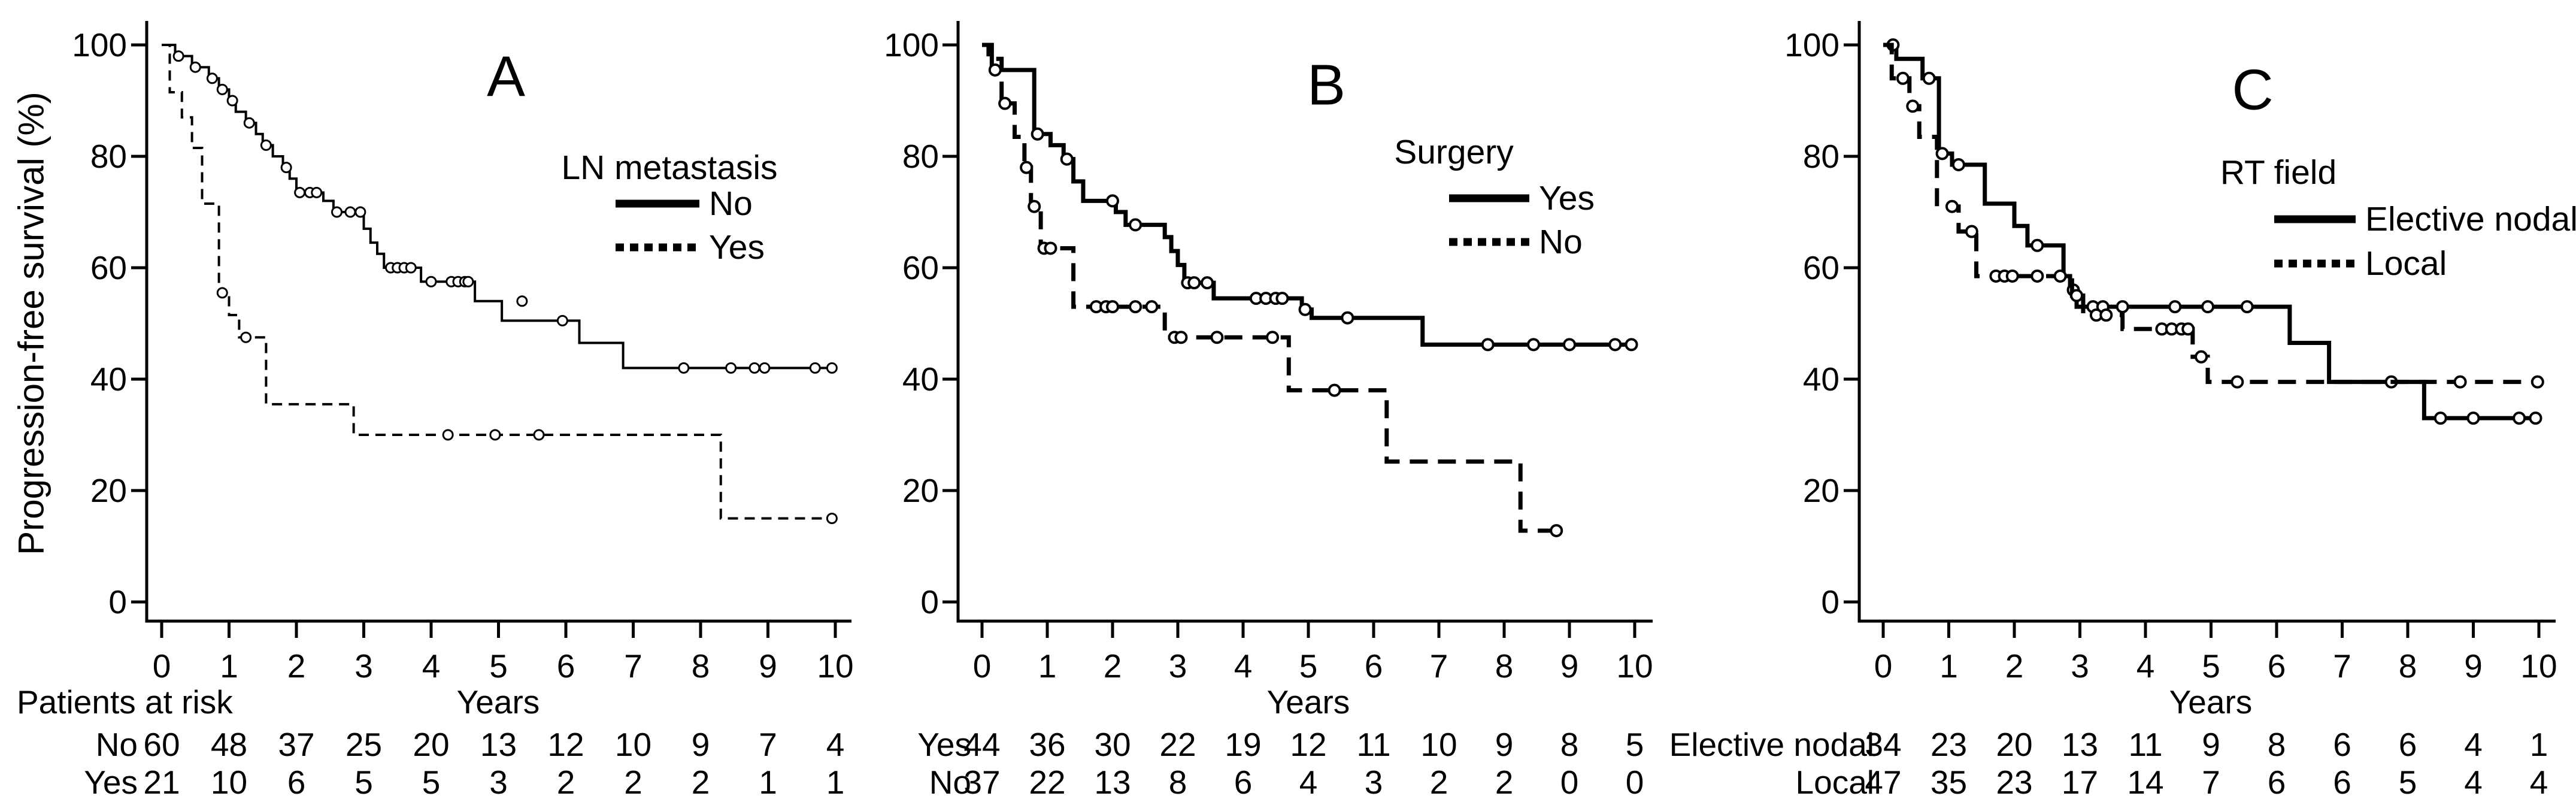 The height and width of the screenshot is (802, 2576). Describe the element at coordinates (1504, 666) in the screenshot. I see `panel-b-x-tick-label-8: 8` at that location.